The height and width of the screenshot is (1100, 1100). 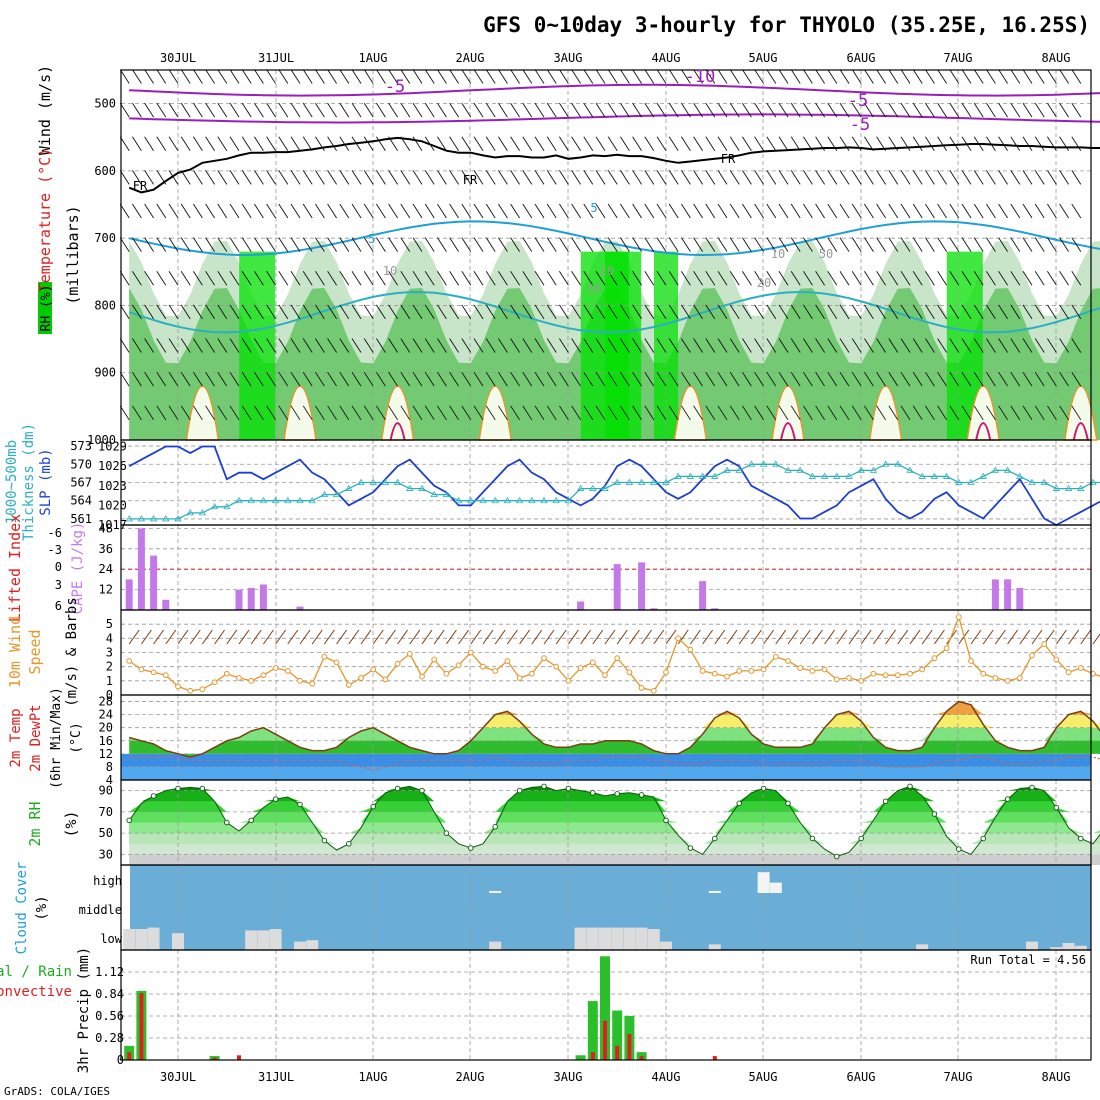 What do you see at coordinates (109, 681) in the screenshot?
I see `wind-speed-tick-label: 1` at bounding box center [109, 681].